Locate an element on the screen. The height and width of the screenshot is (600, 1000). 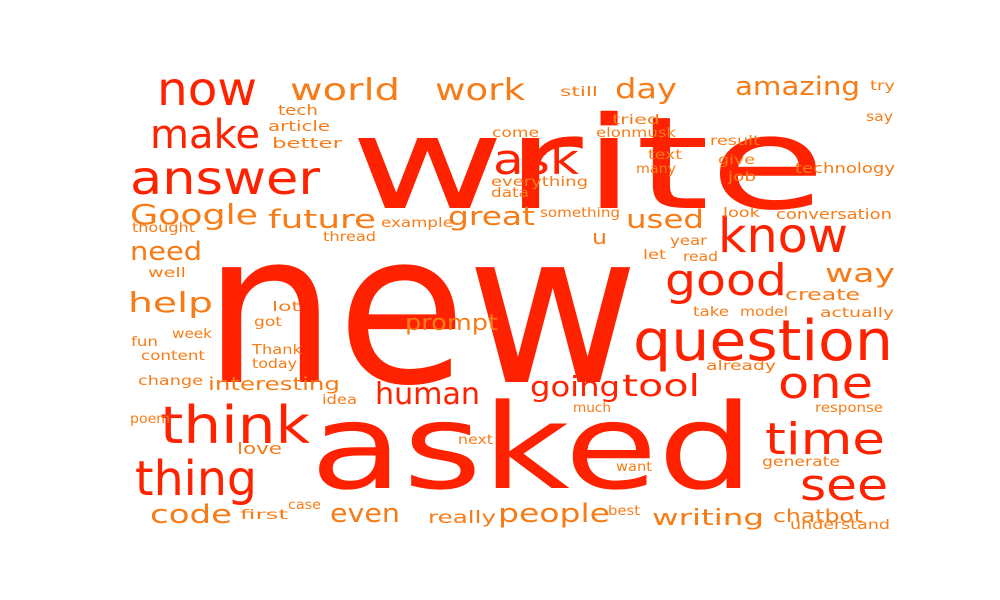
word-today: today is located at coordinates (274, 364).